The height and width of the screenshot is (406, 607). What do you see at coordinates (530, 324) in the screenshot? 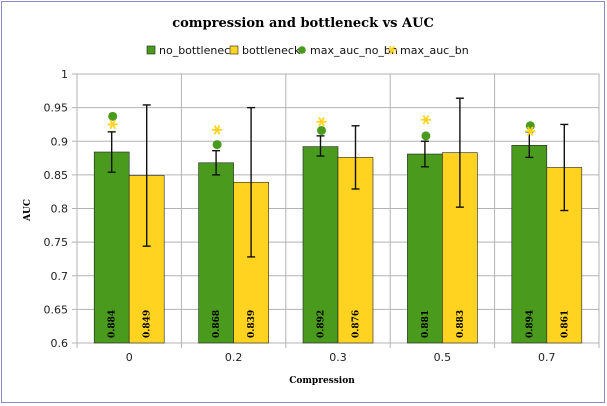
I see `data-label-no_bottleneck: 0.894` at bounding box center [530, 324].